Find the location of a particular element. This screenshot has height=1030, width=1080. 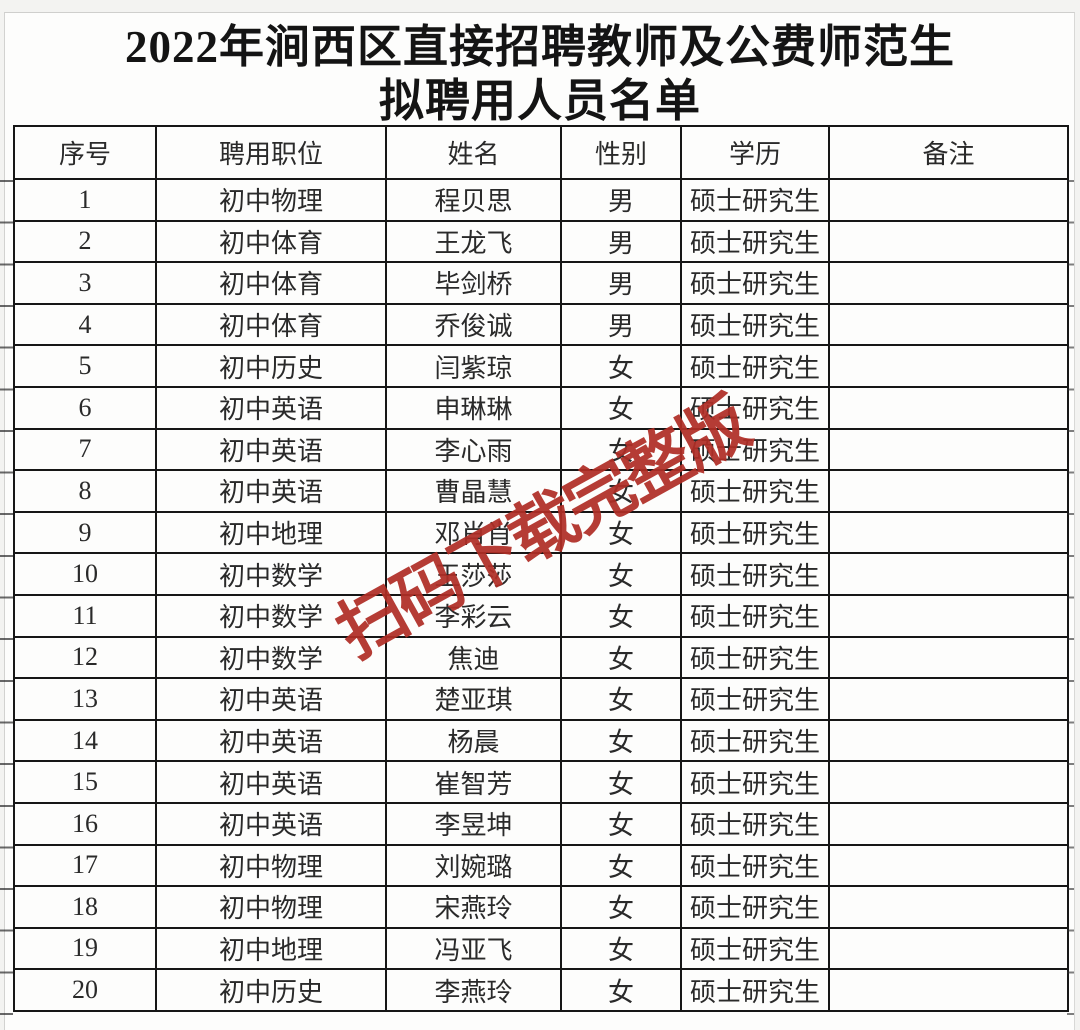

page-title-line1: 2022年涧西区直接招聘教师及公费师范生 is located at coordinates (539, 47).